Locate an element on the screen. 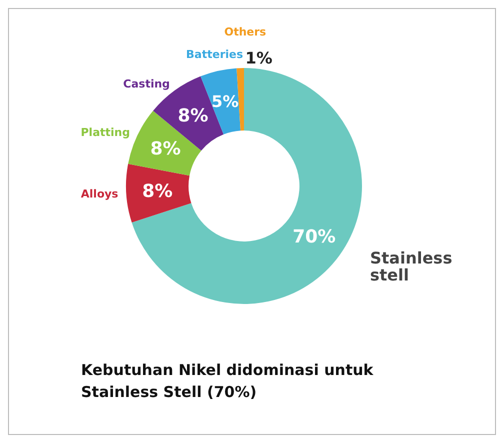 This screenshot has width=504, height=443. text: Kebutuhan Nikel didominasi untuk Stainless Stell (70%) is located at coordinates (227, 381).